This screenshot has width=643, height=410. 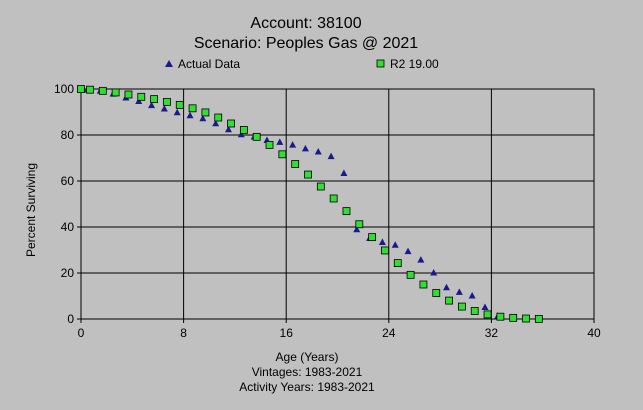 What do you see at coordinates (594, 333) in the screenshot?
I see `x-tick-label: 40` at bounding box center [594, 333].